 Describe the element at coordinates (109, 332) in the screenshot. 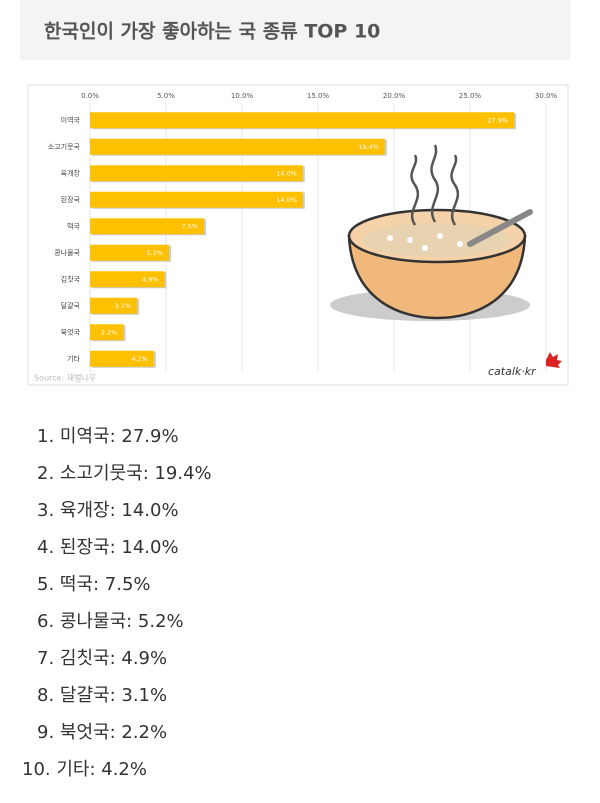

I see `value-label: 2.2%` at that location.